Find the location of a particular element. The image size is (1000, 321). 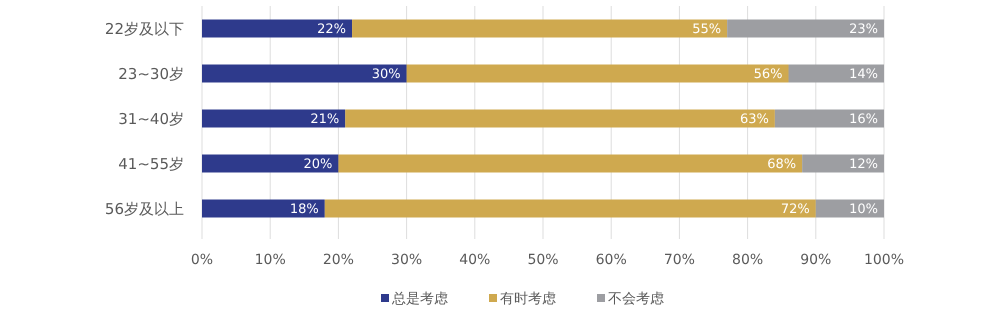

x-tick-label: 60% is located at coordinates (611, 260).